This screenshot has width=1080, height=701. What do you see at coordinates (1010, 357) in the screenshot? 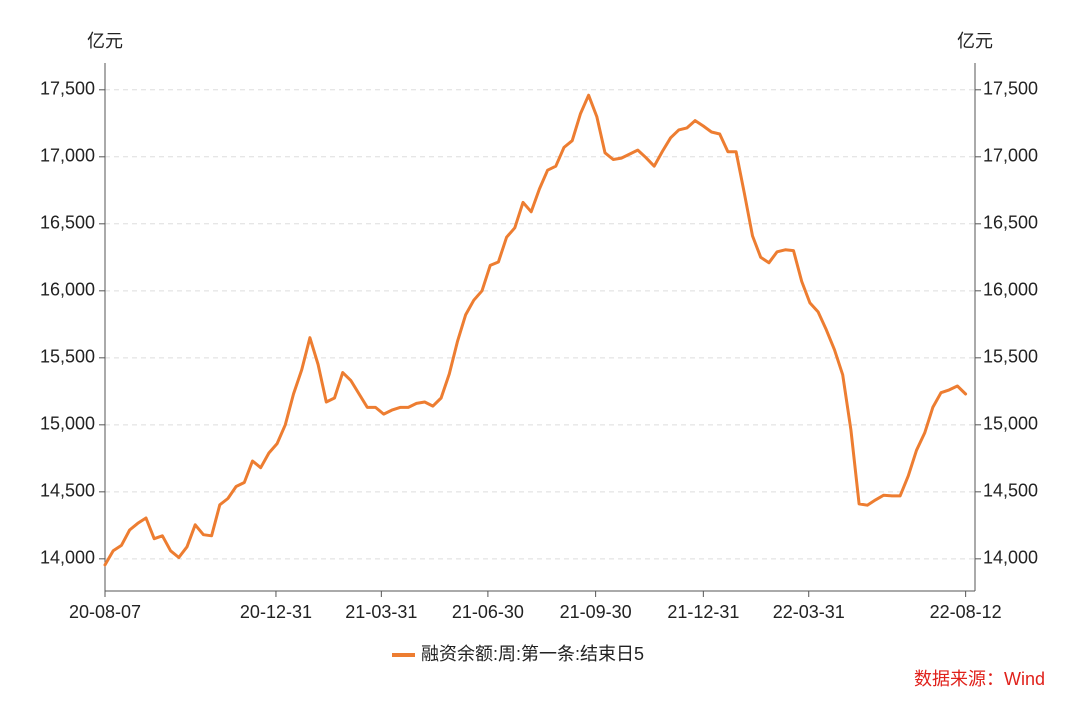
I see `y2-tick-label: 15,500` at bounding box center [1010, 357].